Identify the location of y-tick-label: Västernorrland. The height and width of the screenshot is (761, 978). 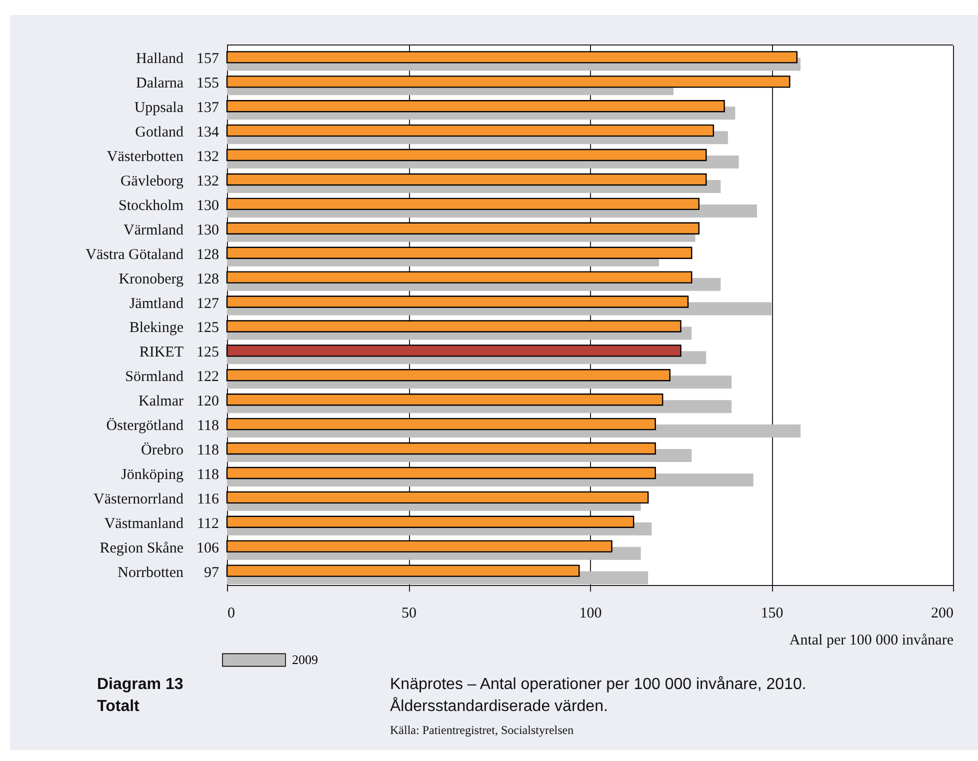
(139, 499).